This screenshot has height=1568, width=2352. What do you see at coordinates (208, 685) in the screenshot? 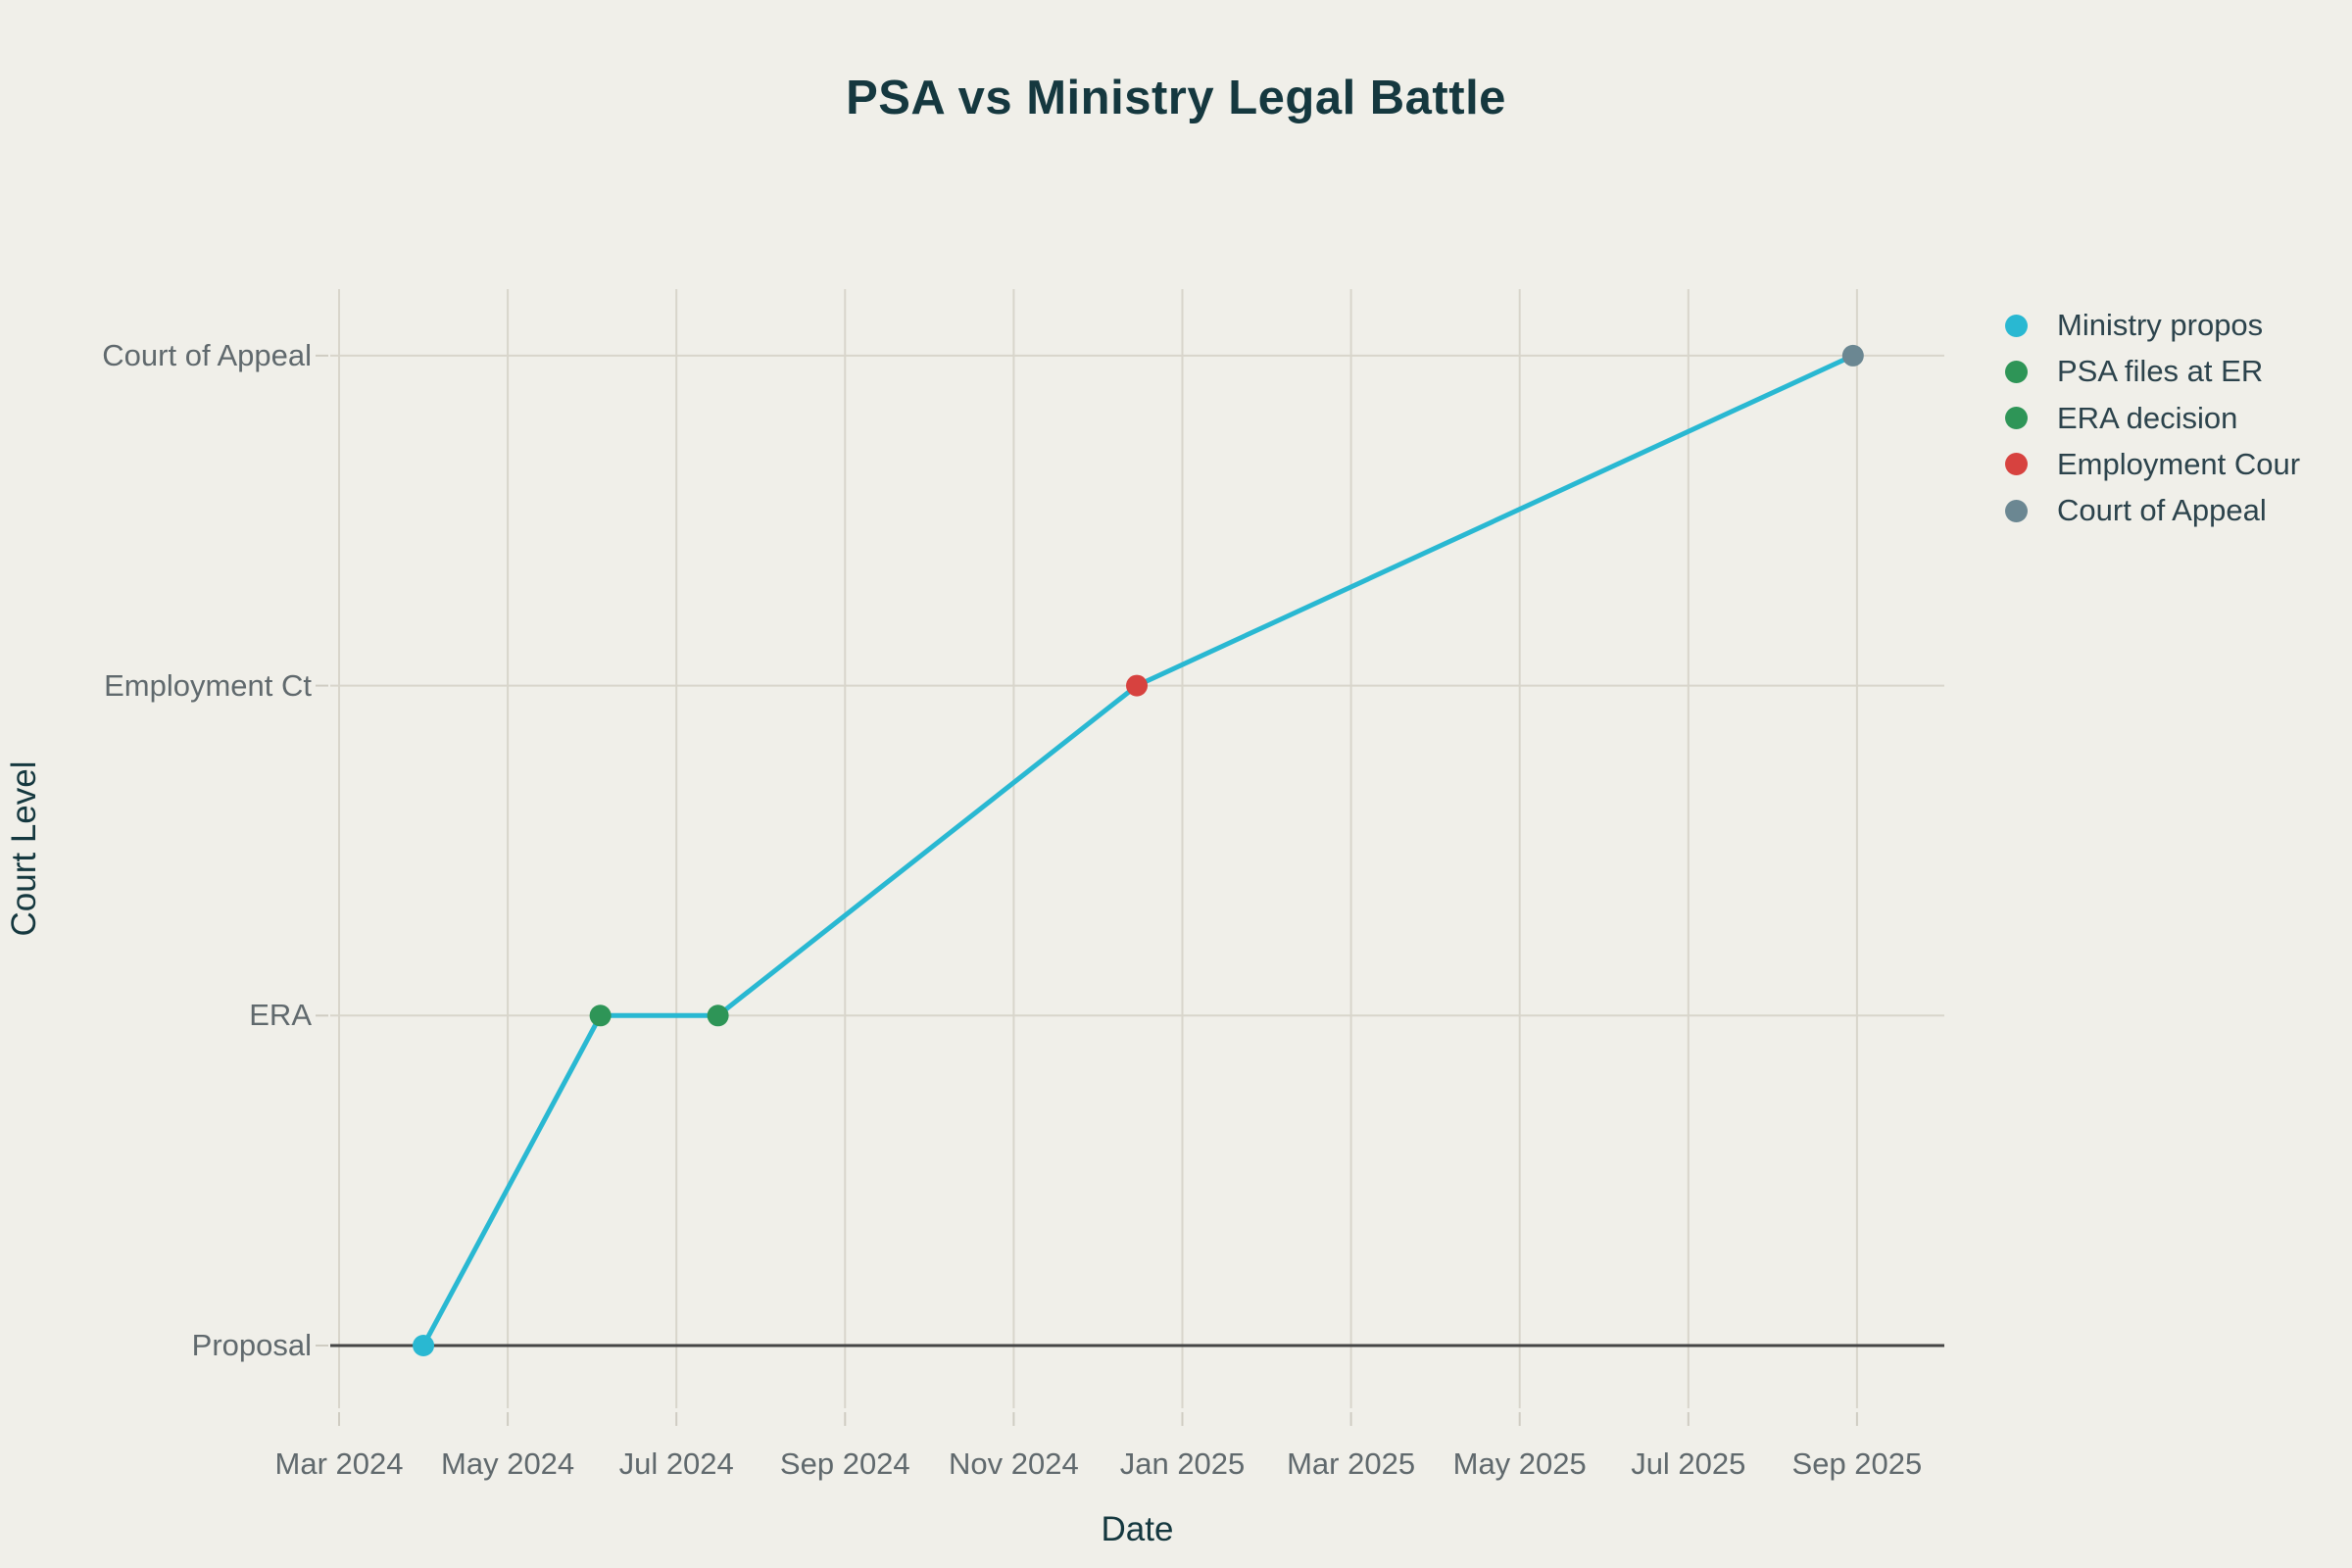
I see `y-tick-label: Employment Ct` at bounding box center [208, 685].